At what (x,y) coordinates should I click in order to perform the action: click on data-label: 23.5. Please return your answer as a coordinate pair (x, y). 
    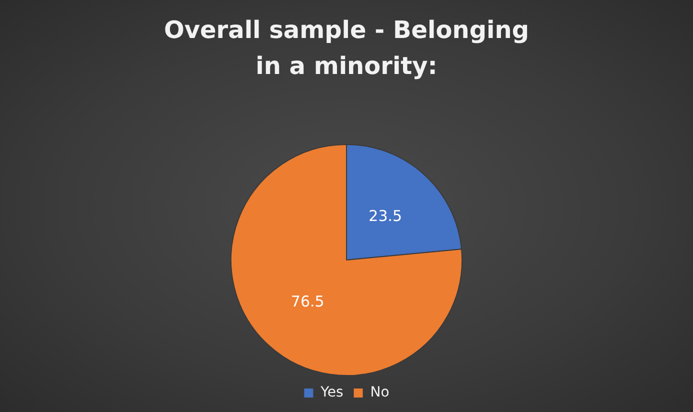
    Looking at the image, I should click on (385, 216).